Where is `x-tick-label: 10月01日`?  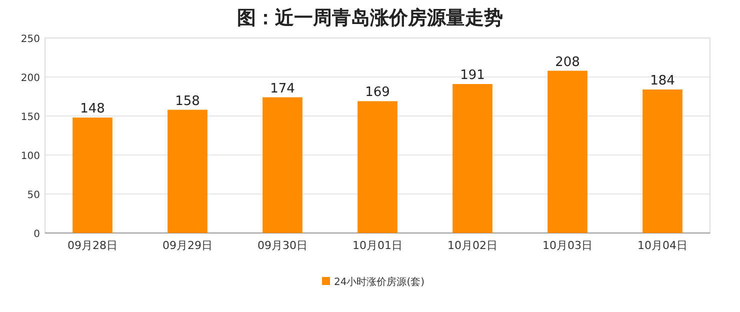 x-tick-label: 10月01日 is located at coordinates (377, 245).